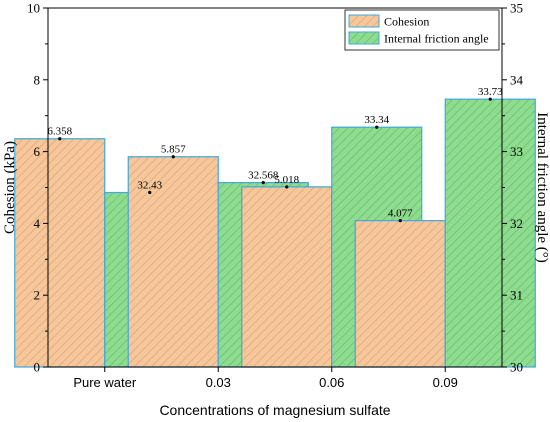  What do you see at coordinates (37, 367) in the screenshot?
I see `left-tick-label: 0` at bounding box center [37, 367].